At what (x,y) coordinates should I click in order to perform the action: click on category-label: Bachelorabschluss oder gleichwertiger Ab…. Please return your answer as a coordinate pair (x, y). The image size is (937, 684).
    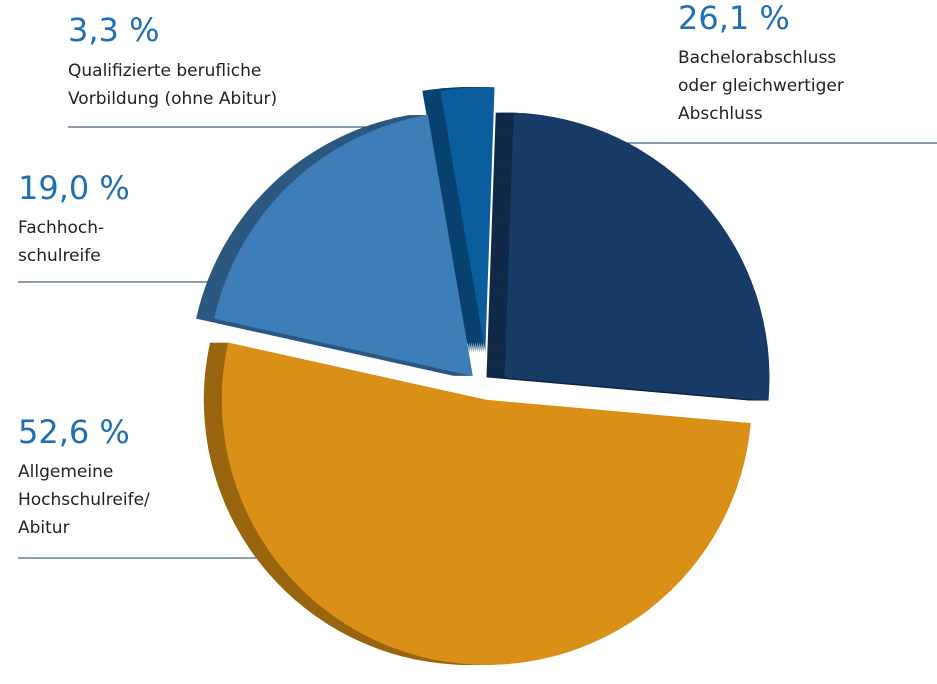
    Looking at the image, I should click on (761, 86).